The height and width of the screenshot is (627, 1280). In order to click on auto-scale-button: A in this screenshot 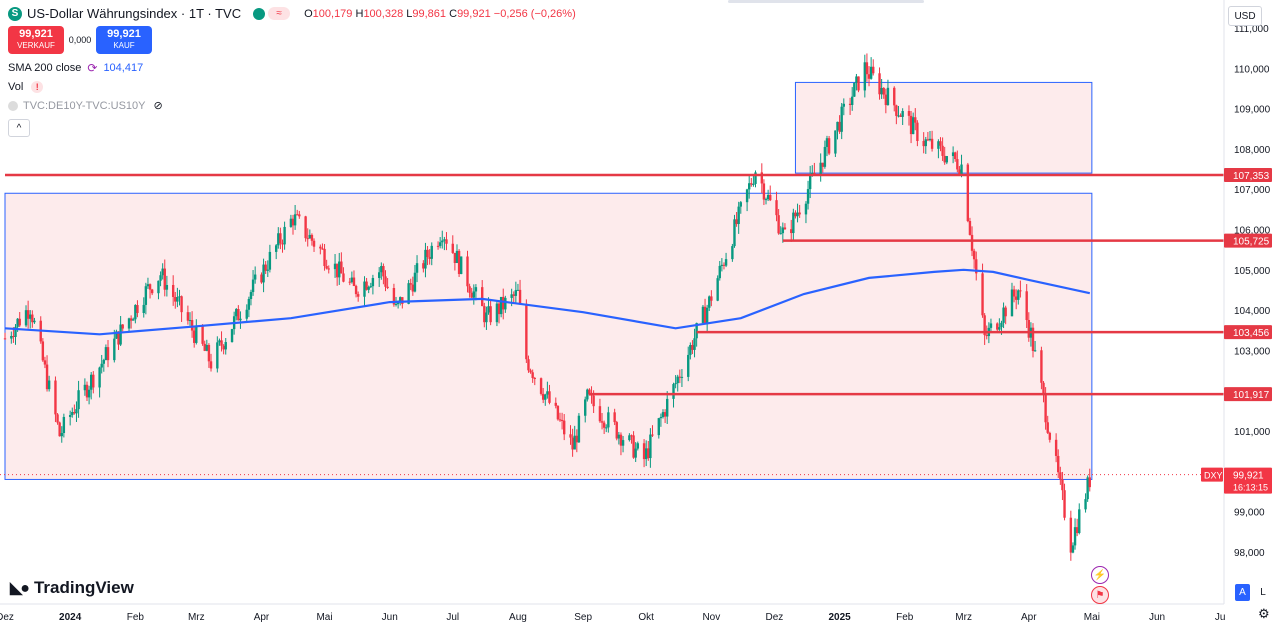, I will do `click(1242, 592)`.